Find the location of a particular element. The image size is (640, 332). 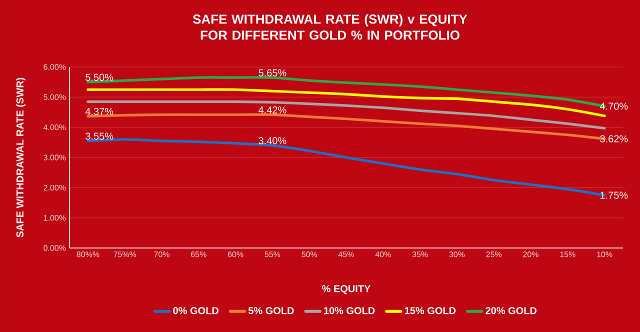

x-tick-label: 45% is located at coordinates (346, 255).